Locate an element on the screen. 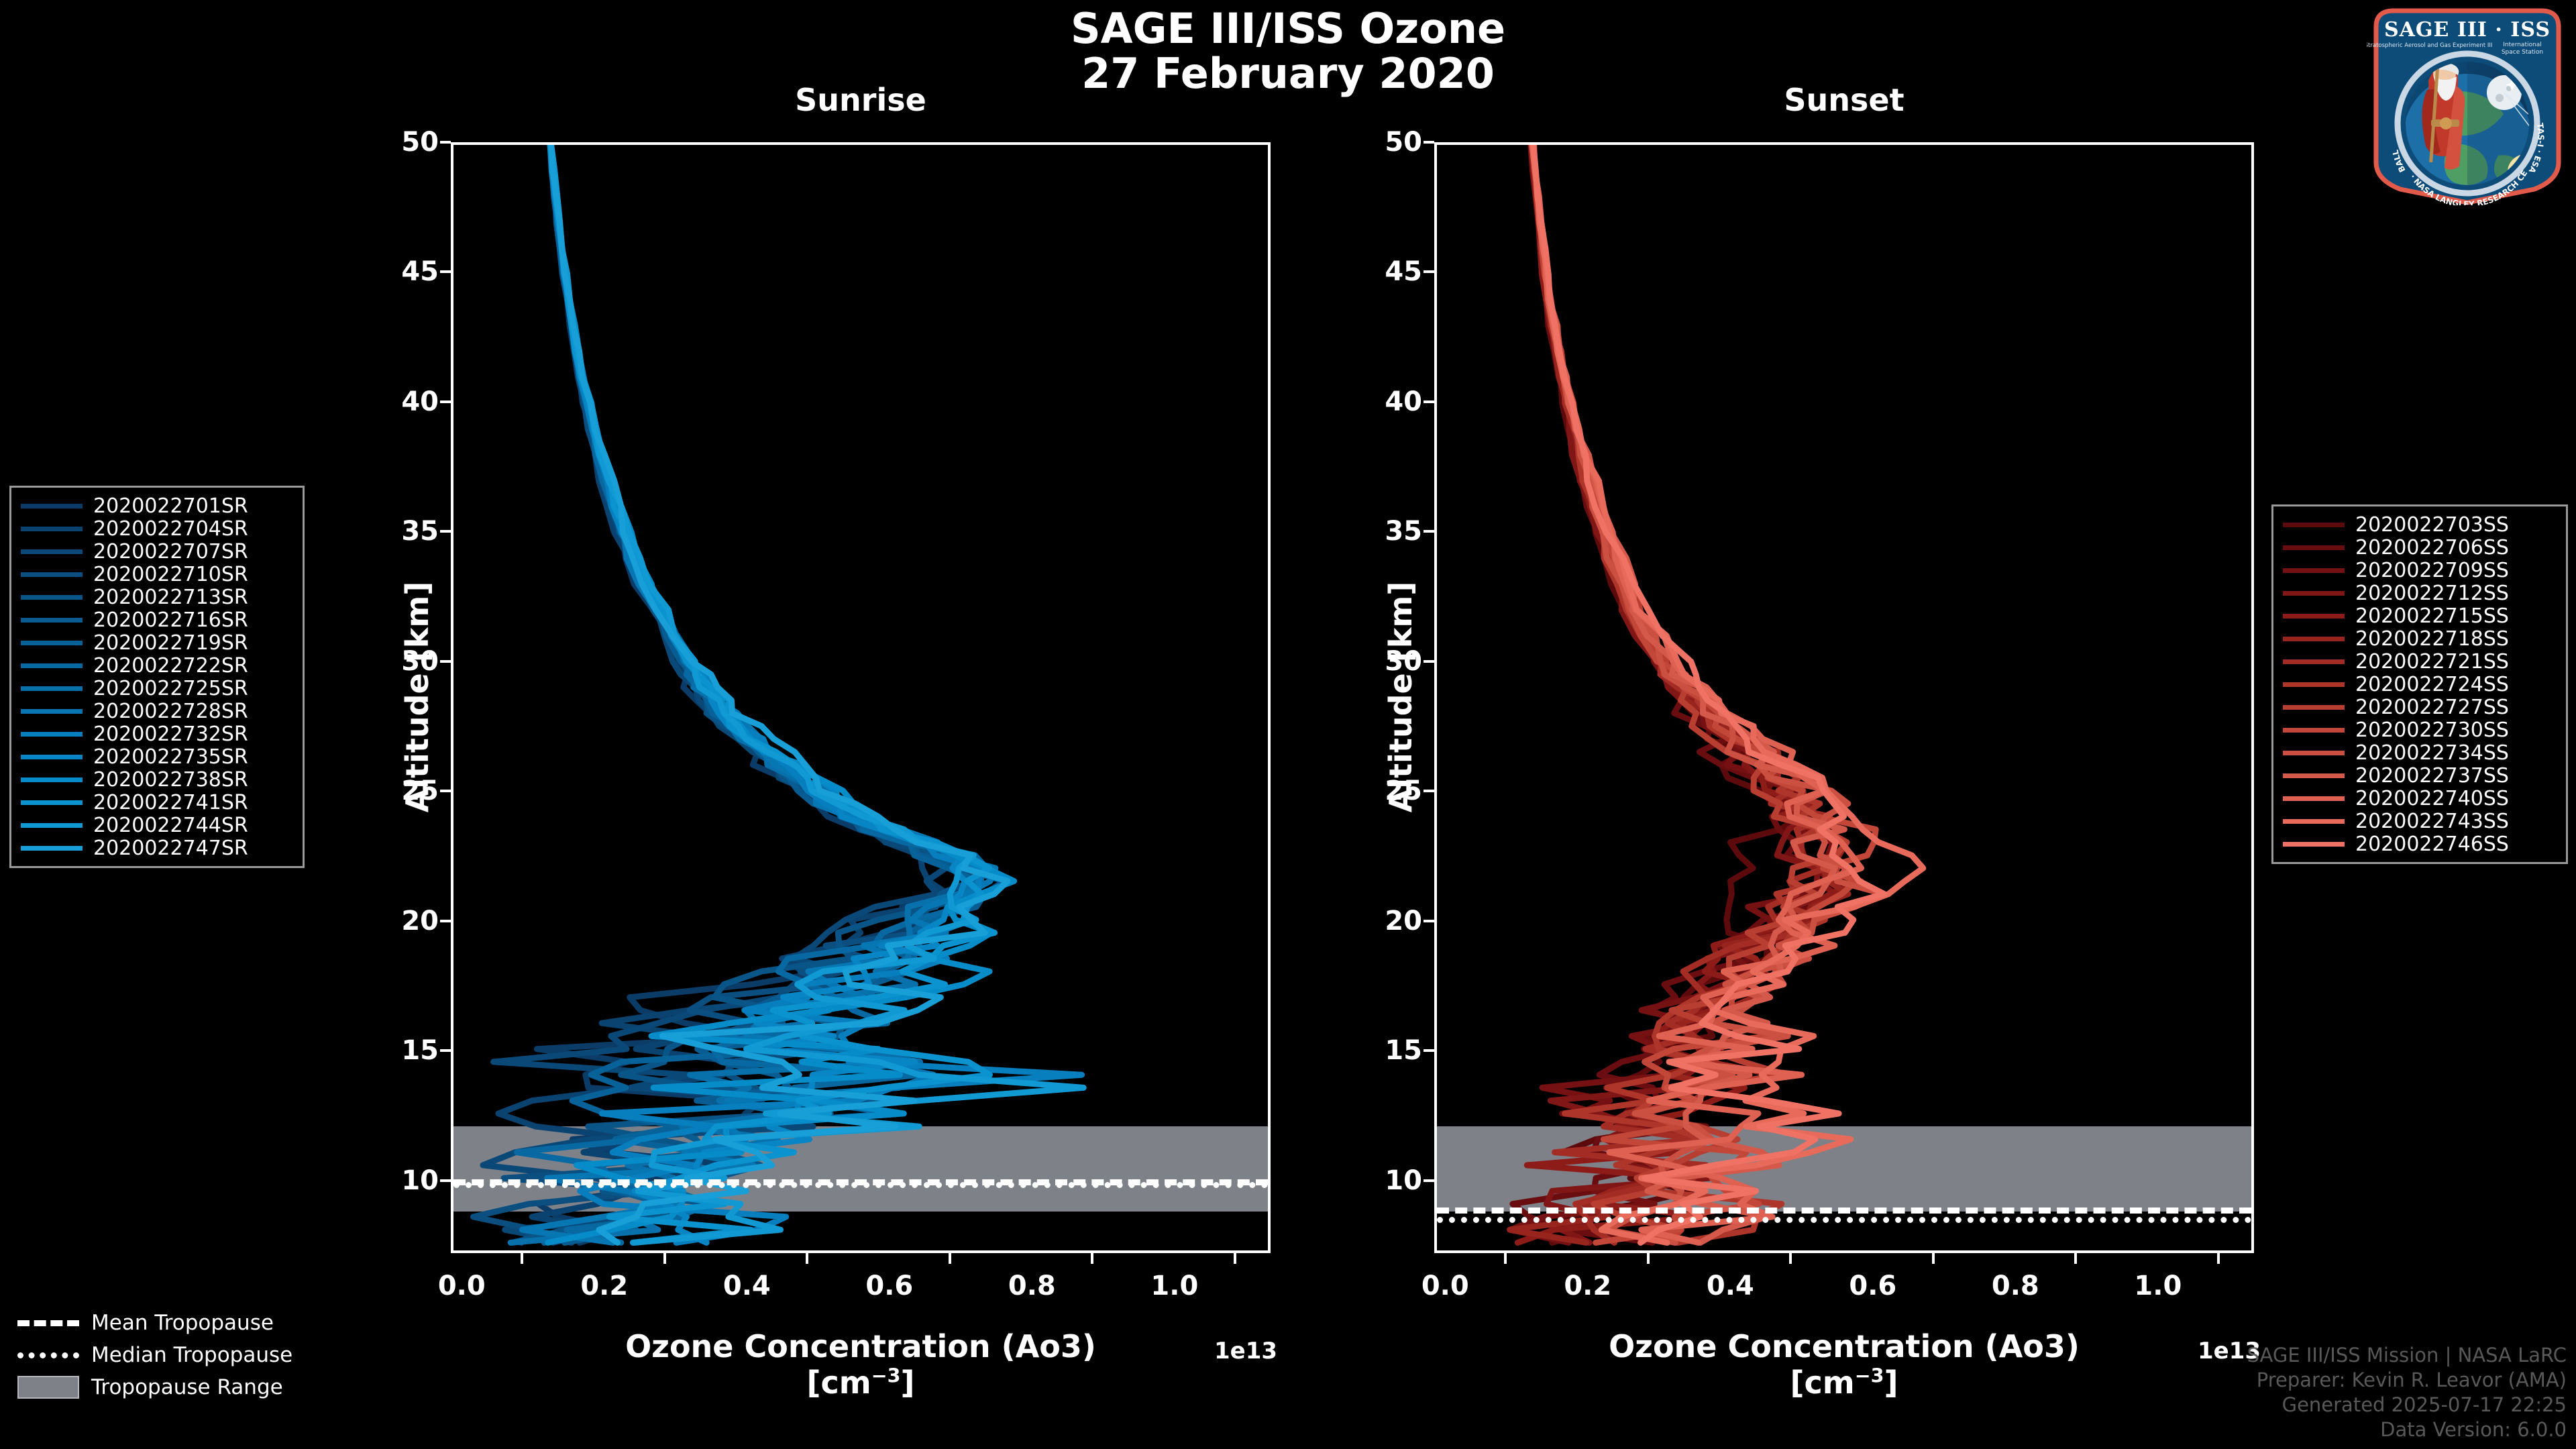 The image size is (2576, 1449). sunrise-legend-item: 2020022725SR is located at coordinates (157, 688).